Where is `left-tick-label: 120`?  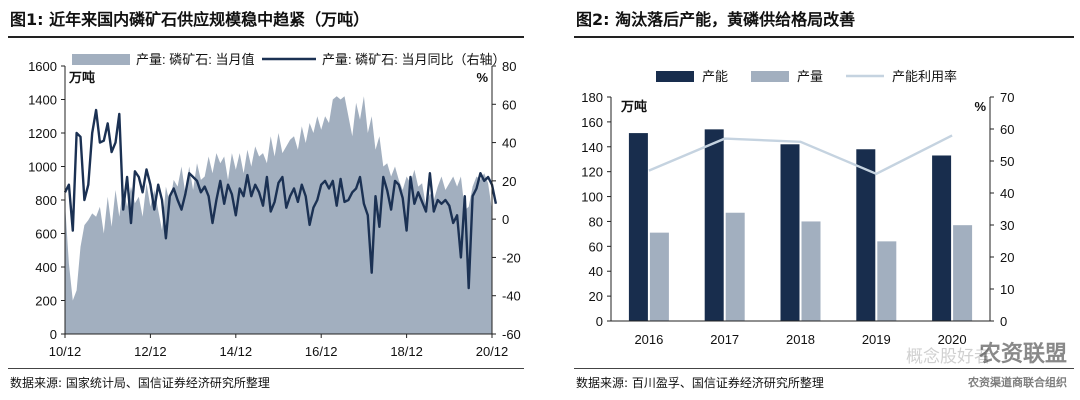
left-tick-label: 120 is located at coordinates (592, 172).